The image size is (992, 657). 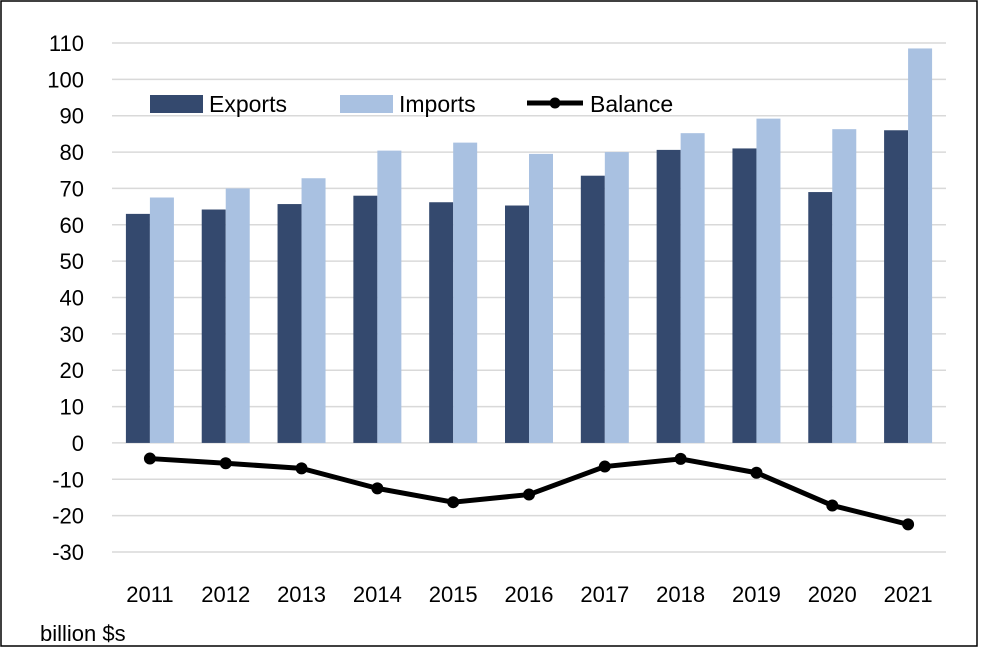 I want to click on legend-exports-label: Exports, so click(x=248, y=104).